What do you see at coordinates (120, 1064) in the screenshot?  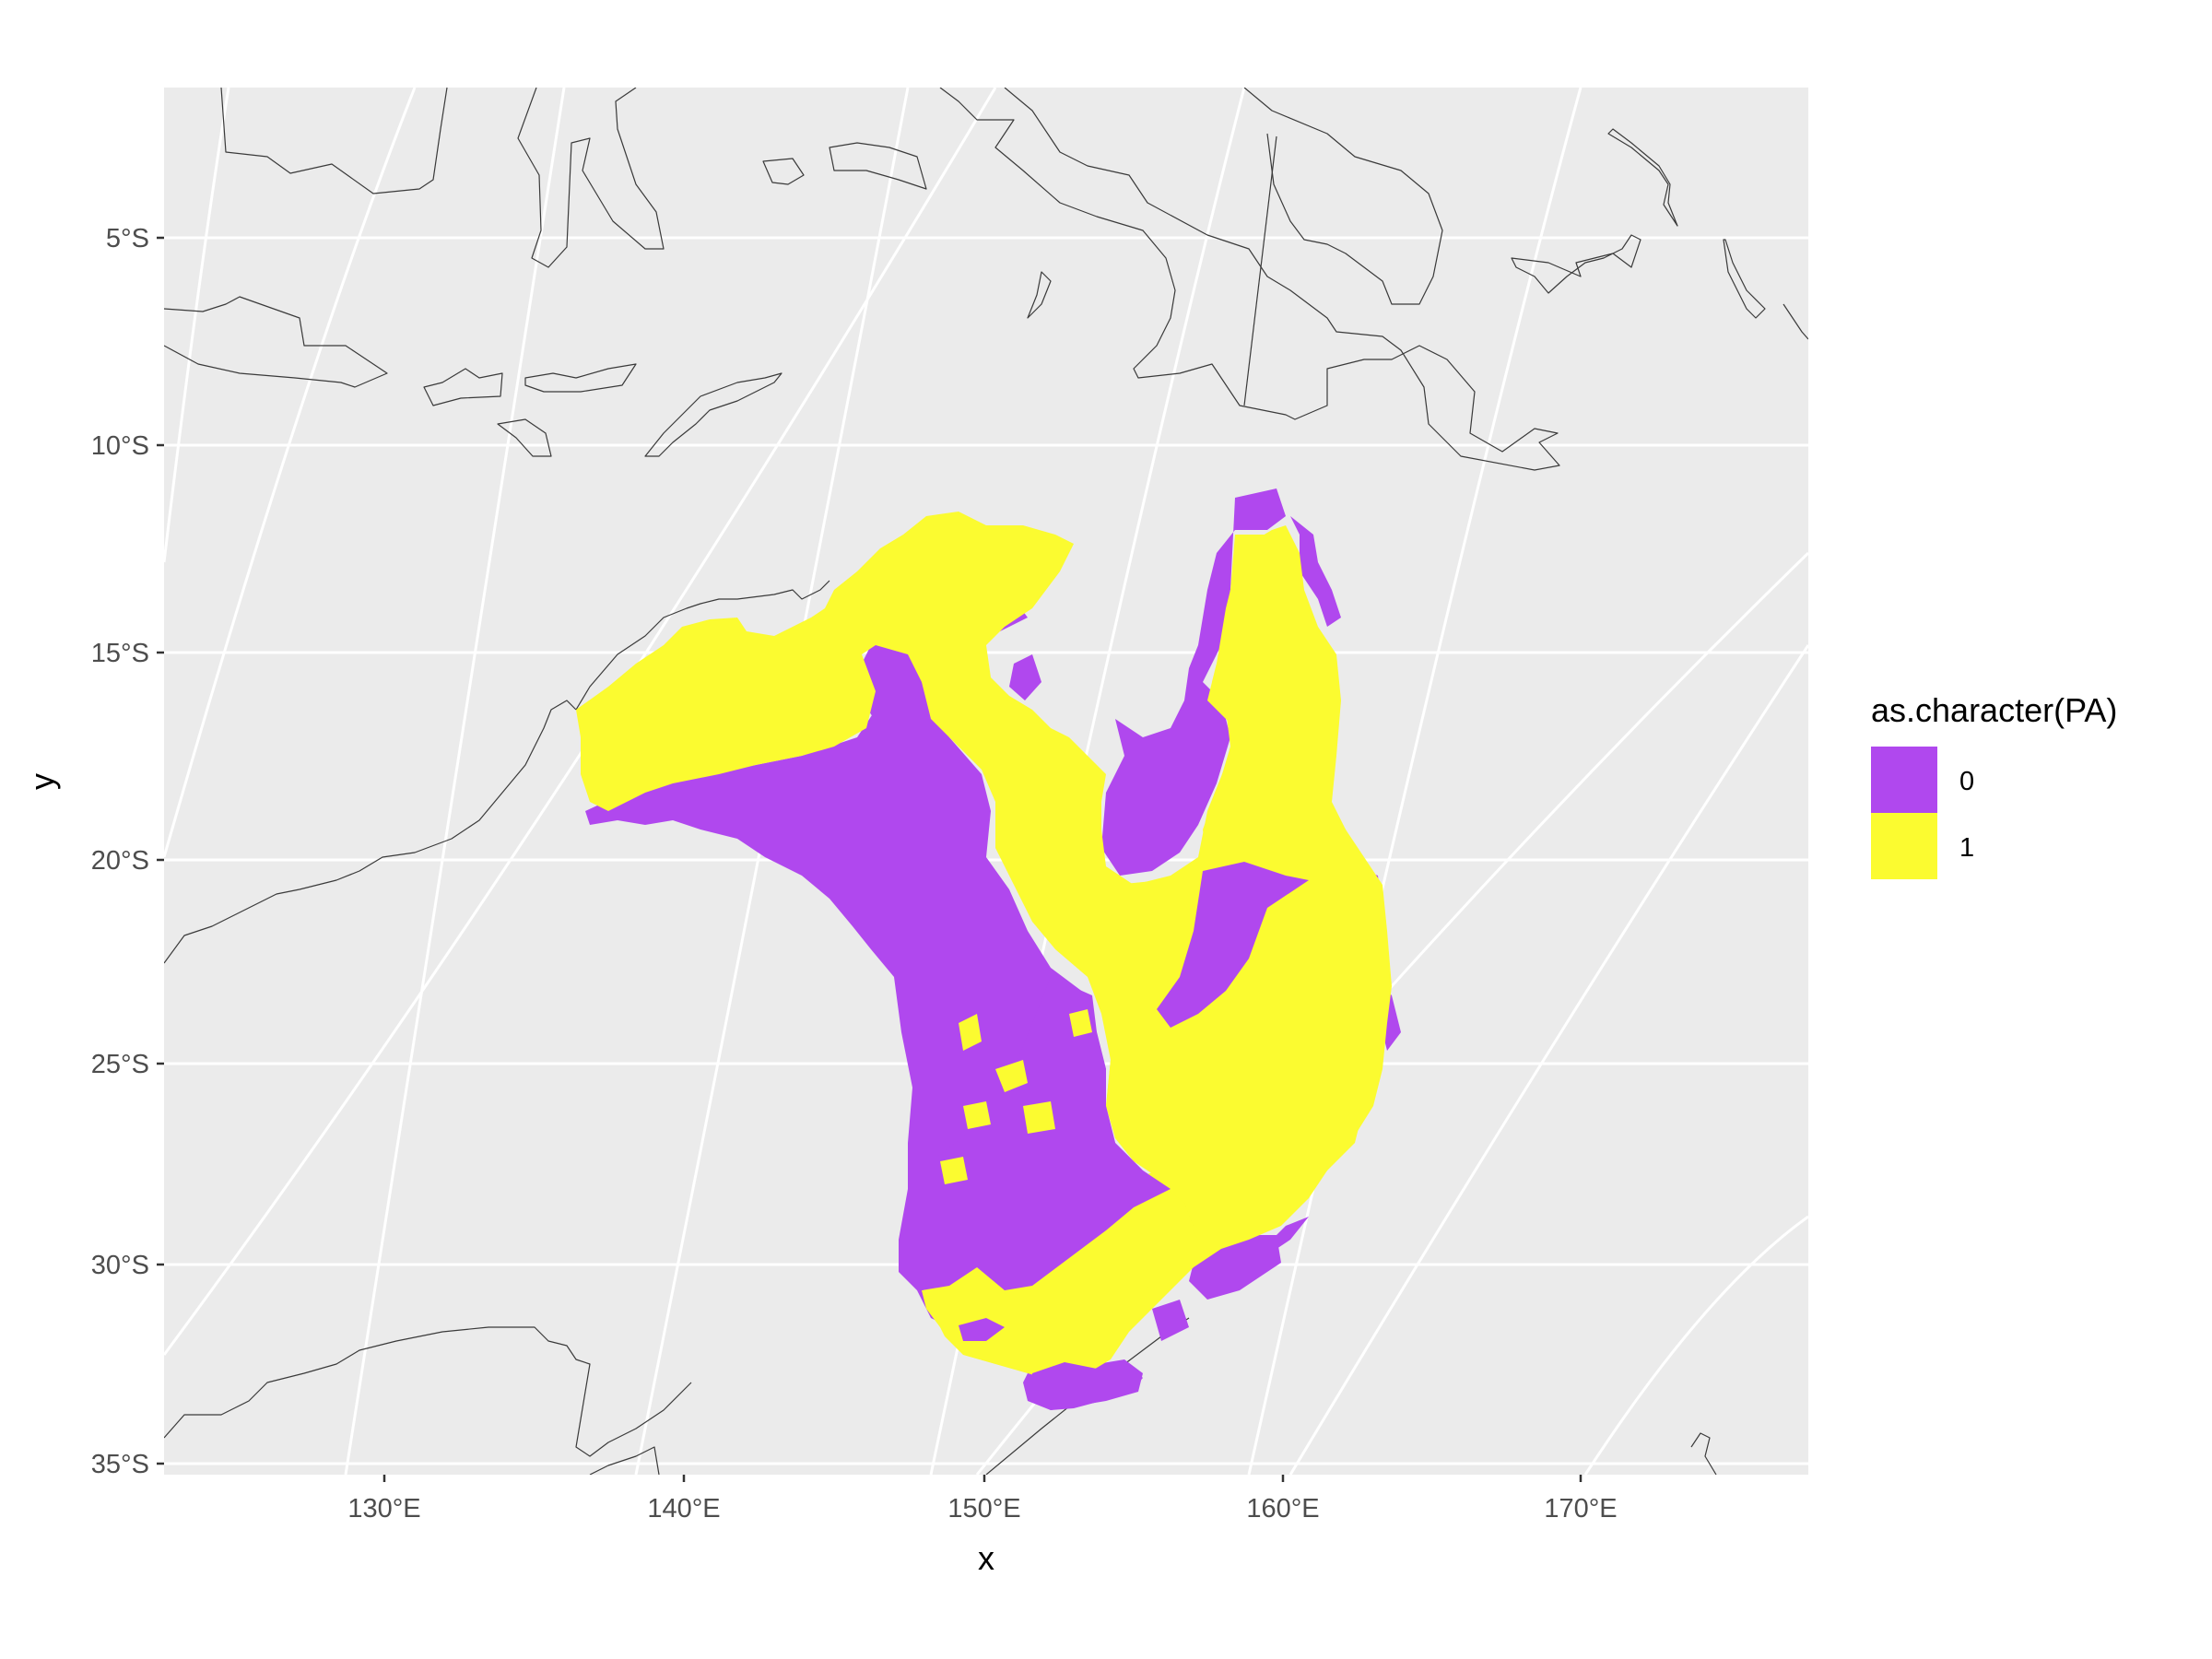 I see `y-tick-label: 25°S` at bounding box center [120, 1064].